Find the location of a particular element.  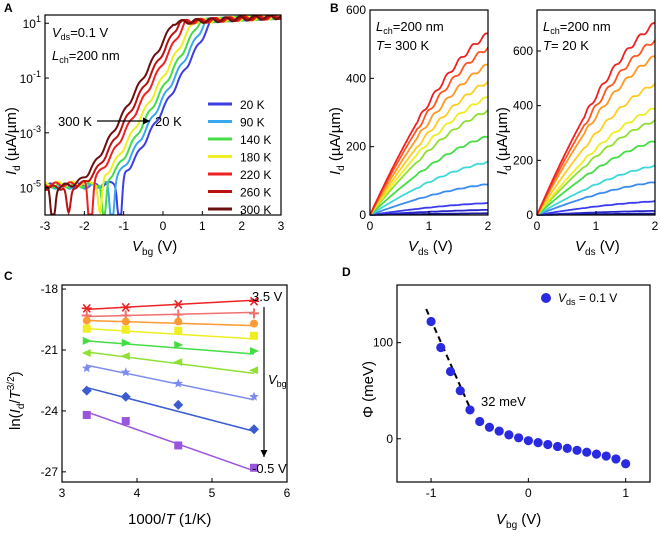

panel-a-legend-label: 180 K is located at coordinates (255, 158).